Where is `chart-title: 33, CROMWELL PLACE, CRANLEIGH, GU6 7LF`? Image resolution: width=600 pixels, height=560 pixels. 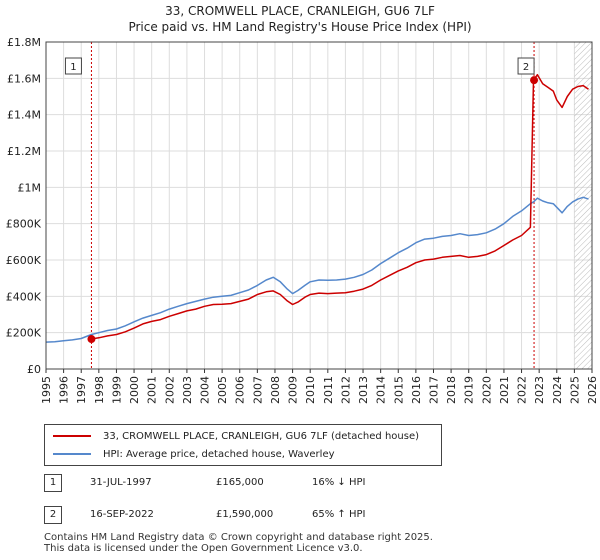
chart-title: 33, CROMWELL PLACE, CRANLEIGH, GU6 7LF is located at coordinates (300, 11).